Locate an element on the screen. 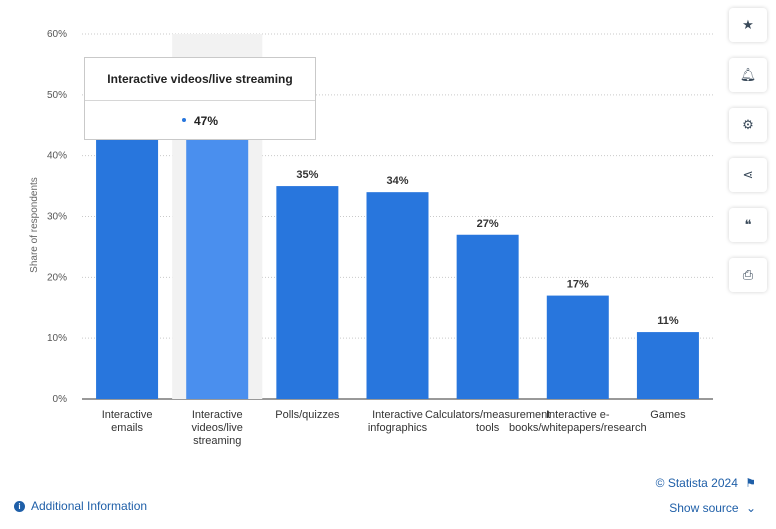  x-tick-line: books/whitepapers/research is located at coordinates (578, 428).